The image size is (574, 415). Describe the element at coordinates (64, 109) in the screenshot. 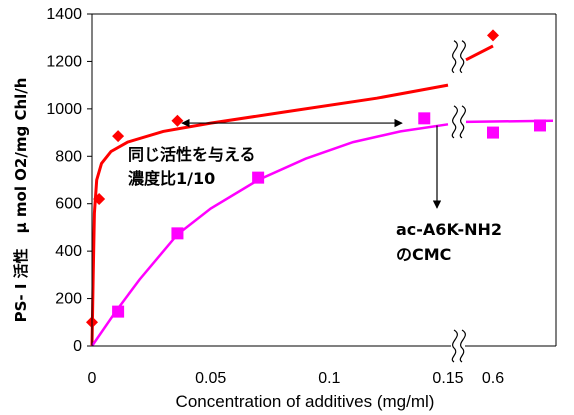

I see `y-tick-label: 1000` at that location.